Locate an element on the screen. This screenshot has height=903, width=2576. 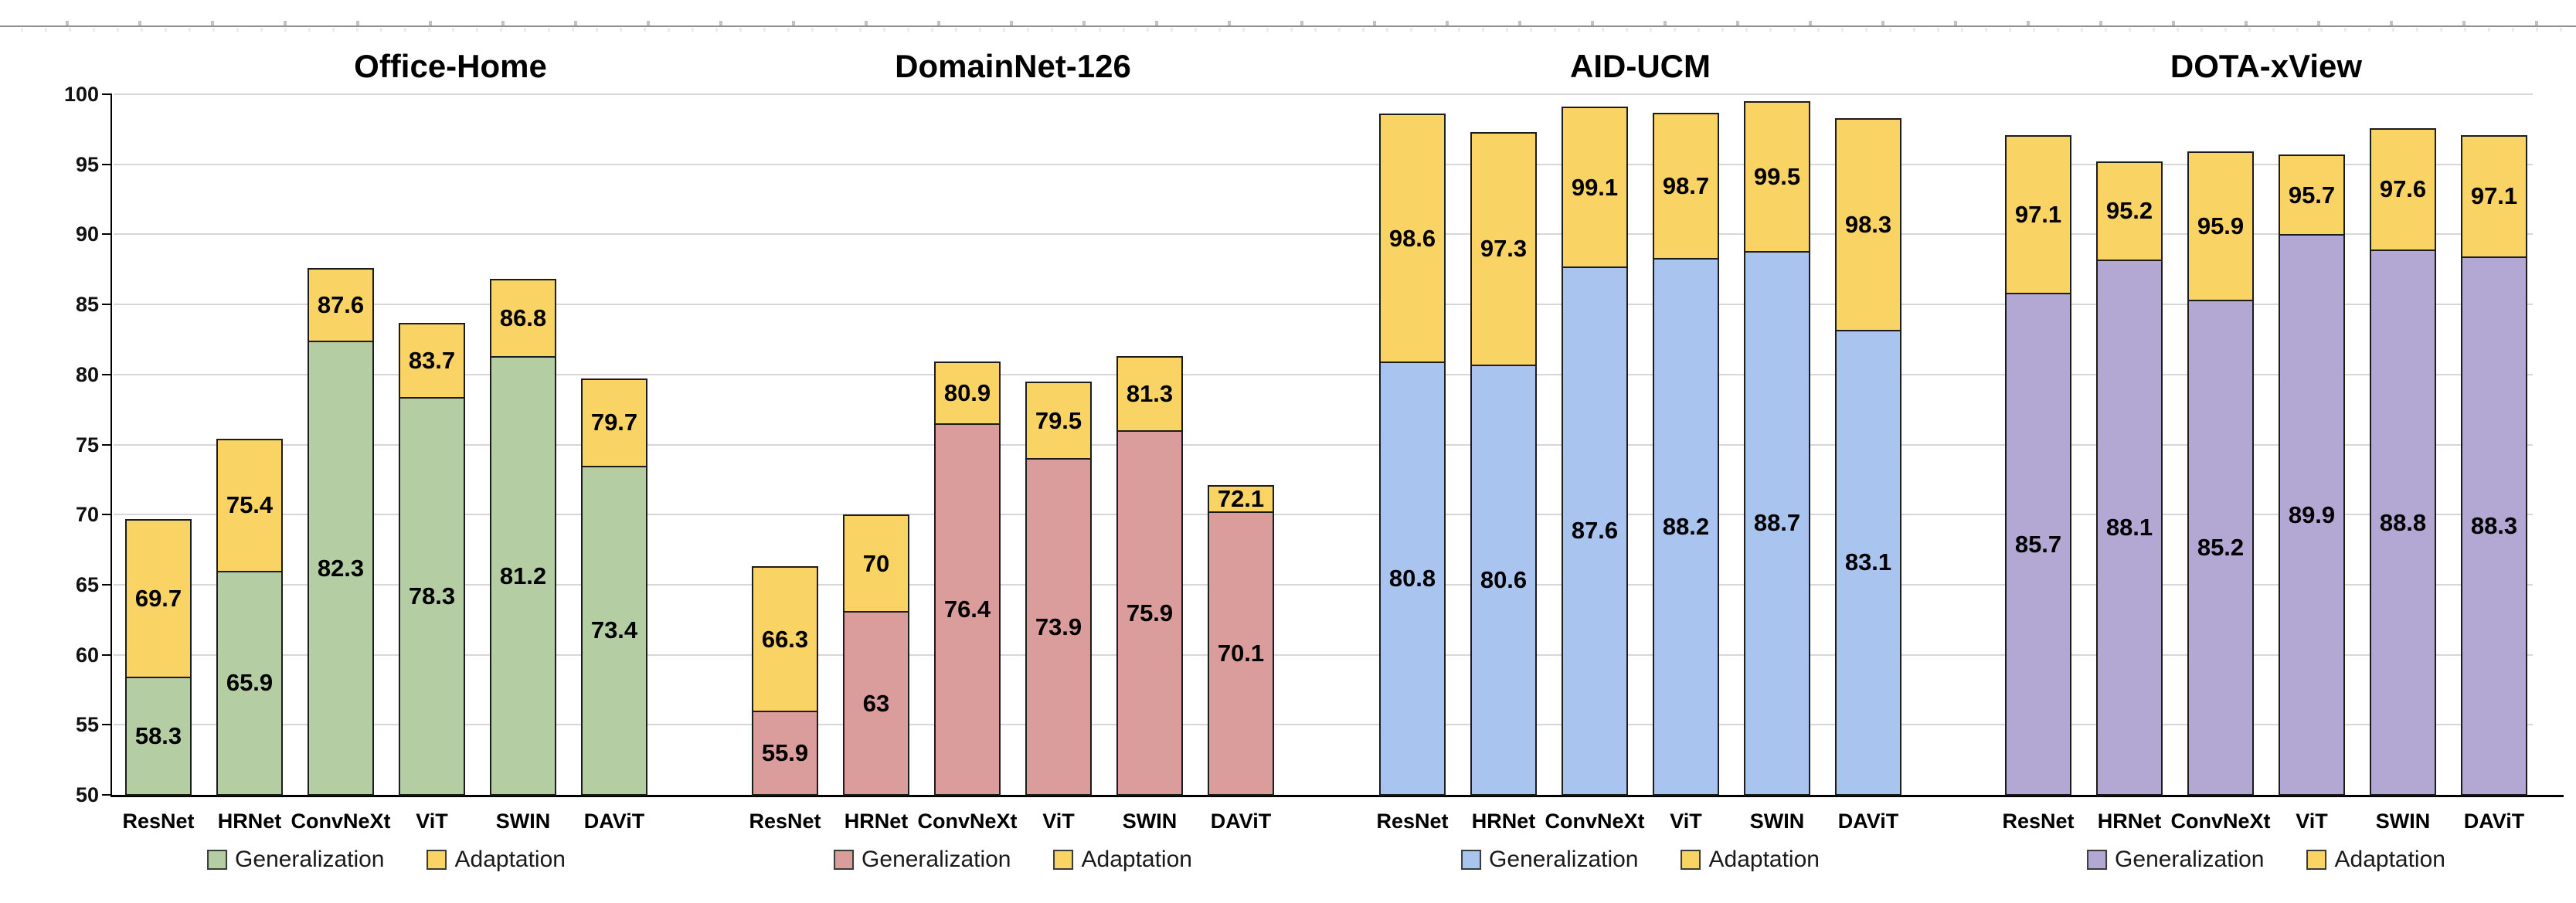
y-axis-label-85: 85 is located at coordinates (87, 305).